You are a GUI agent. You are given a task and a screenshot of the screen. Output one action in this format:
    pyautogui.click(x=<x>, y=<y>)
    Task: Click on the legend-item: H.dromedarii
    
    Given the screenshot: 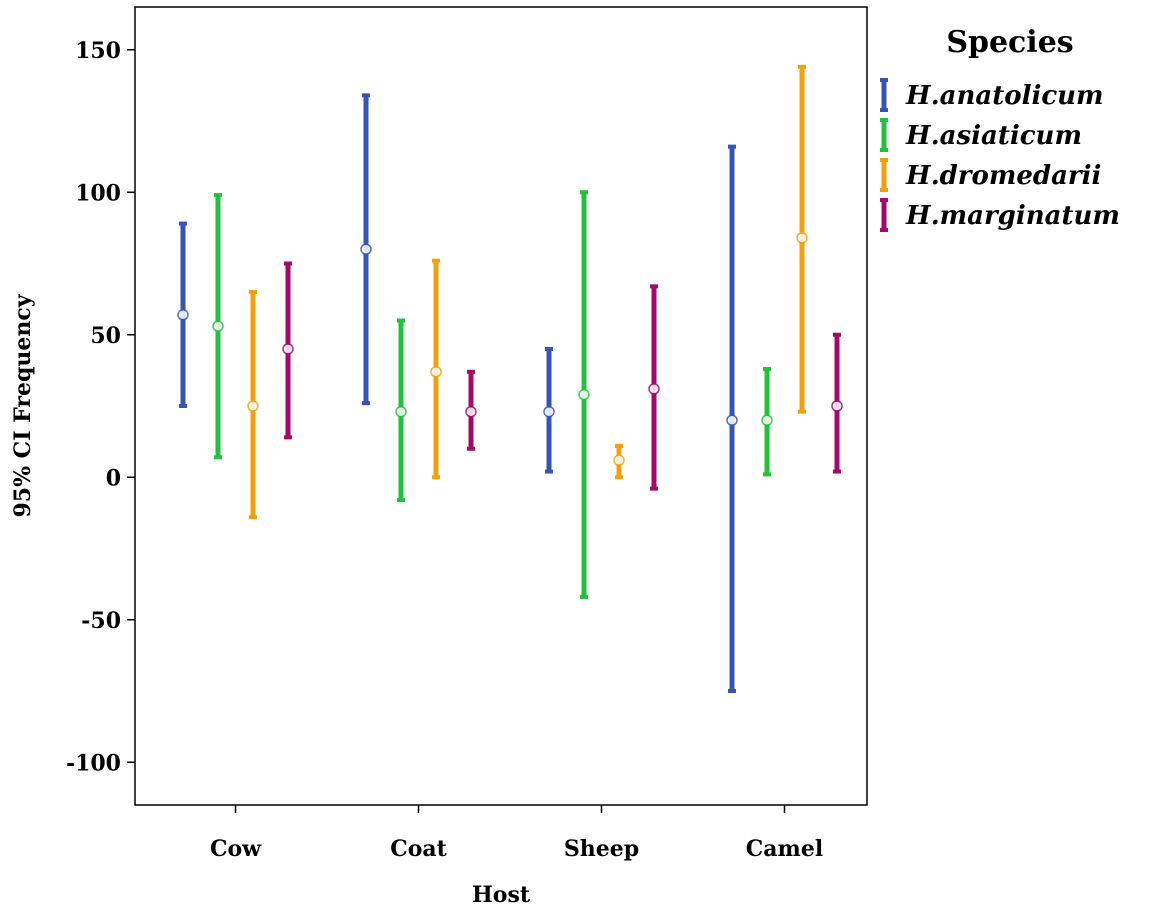 What is the action you would take?
    pyautogui.click(x=990, y=175)
    